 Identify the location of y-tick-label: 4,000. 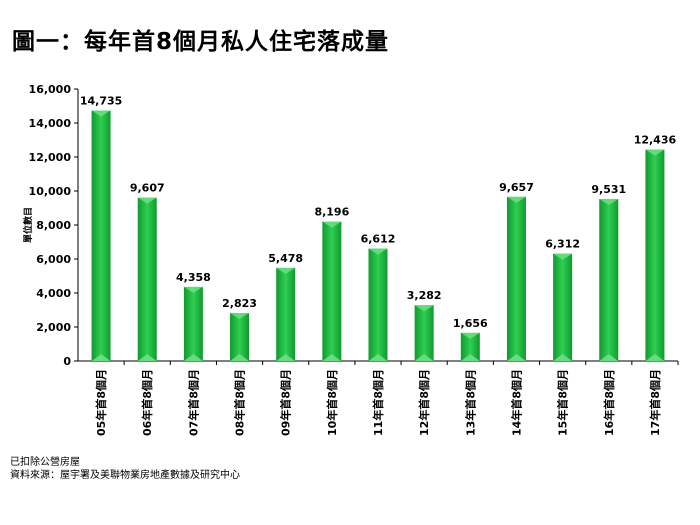
(53, 293).